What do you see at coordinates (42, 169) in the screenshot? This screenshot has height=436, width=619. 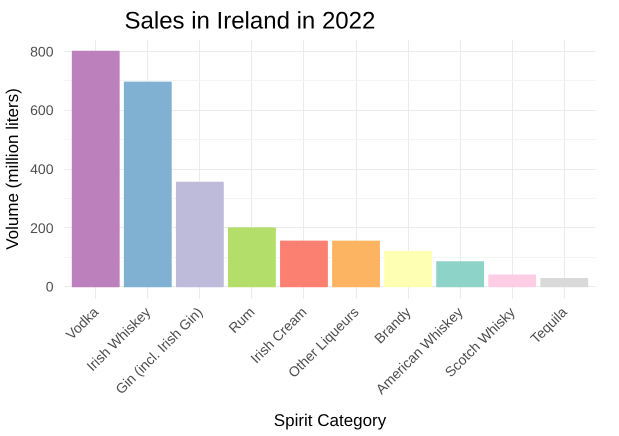 I see `y-tick-label: 400` at bounding box center [42, 169].